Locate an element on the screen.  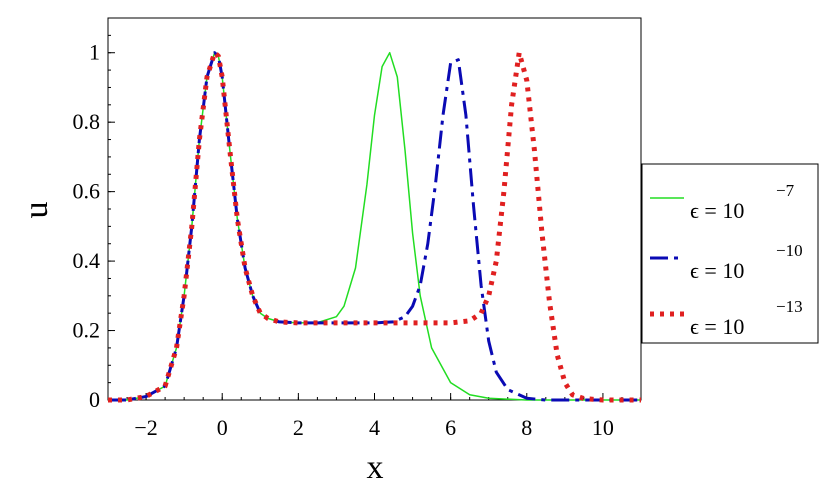
x-tick-labels: −2 0 2 4 6 8 10 is located at coordinates (374, 427).